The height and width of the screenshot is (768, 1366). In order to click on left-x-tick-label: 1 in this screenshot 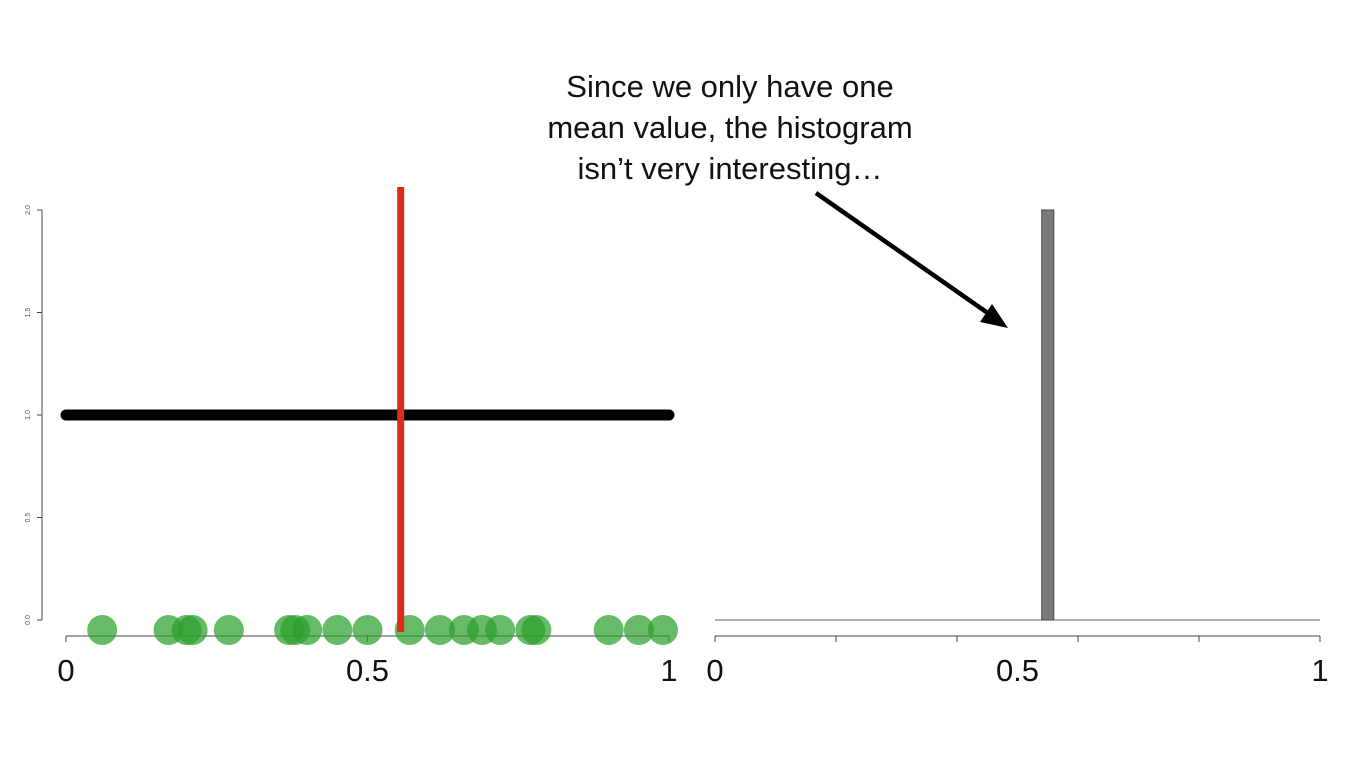, I will do `click(668, 670)`.